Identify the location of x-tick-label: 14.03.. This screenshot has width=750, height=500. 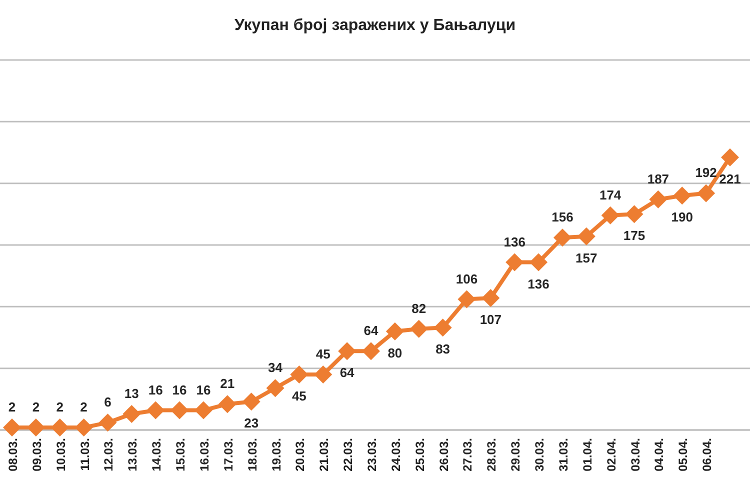
(157, 455).